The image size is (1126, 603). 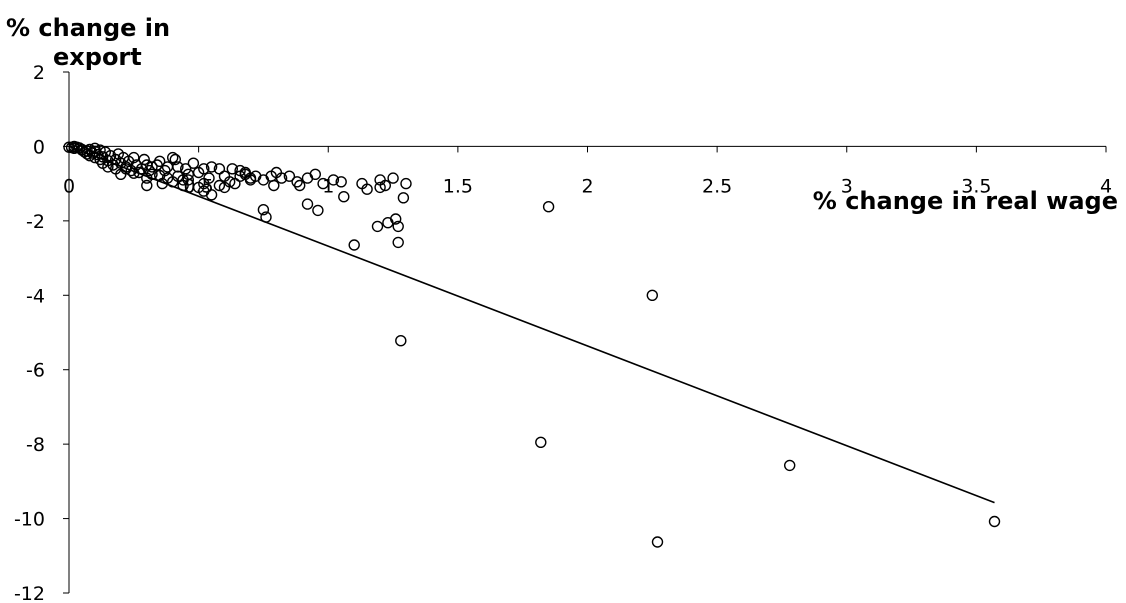 I want to click on y-tick-label: -10, so click(x=29, y=520).